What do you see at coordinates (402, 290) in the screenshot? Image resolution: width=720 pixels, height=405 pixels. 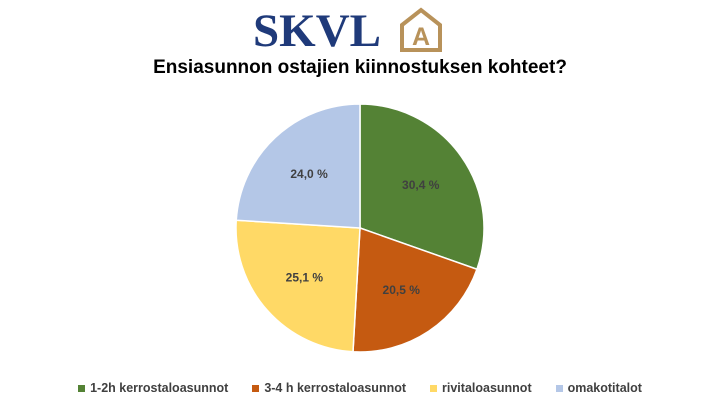 I see `pie-slice-label-2: 20,5 %` at bounding box center [402, 290].